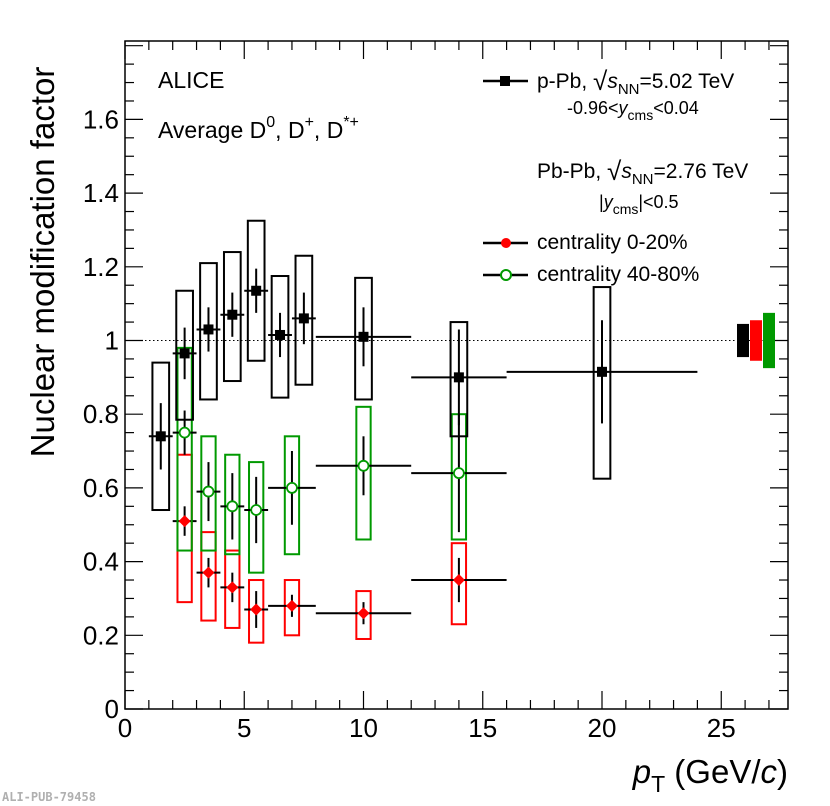 The width and height of the screenshot is (830, 806). What do you see at coordinates (658, 784) in the screenshot?
I see `x-axis-label-sub: T` at bounding box center [658, 784].